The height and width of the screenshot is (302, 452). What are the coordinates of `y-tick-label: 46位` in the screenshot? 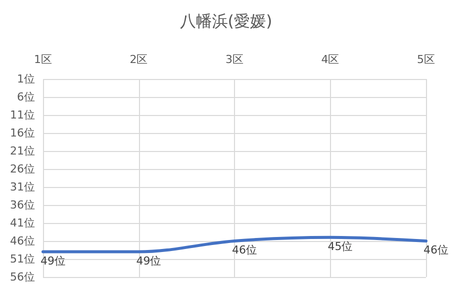 It's located at (22, 241).